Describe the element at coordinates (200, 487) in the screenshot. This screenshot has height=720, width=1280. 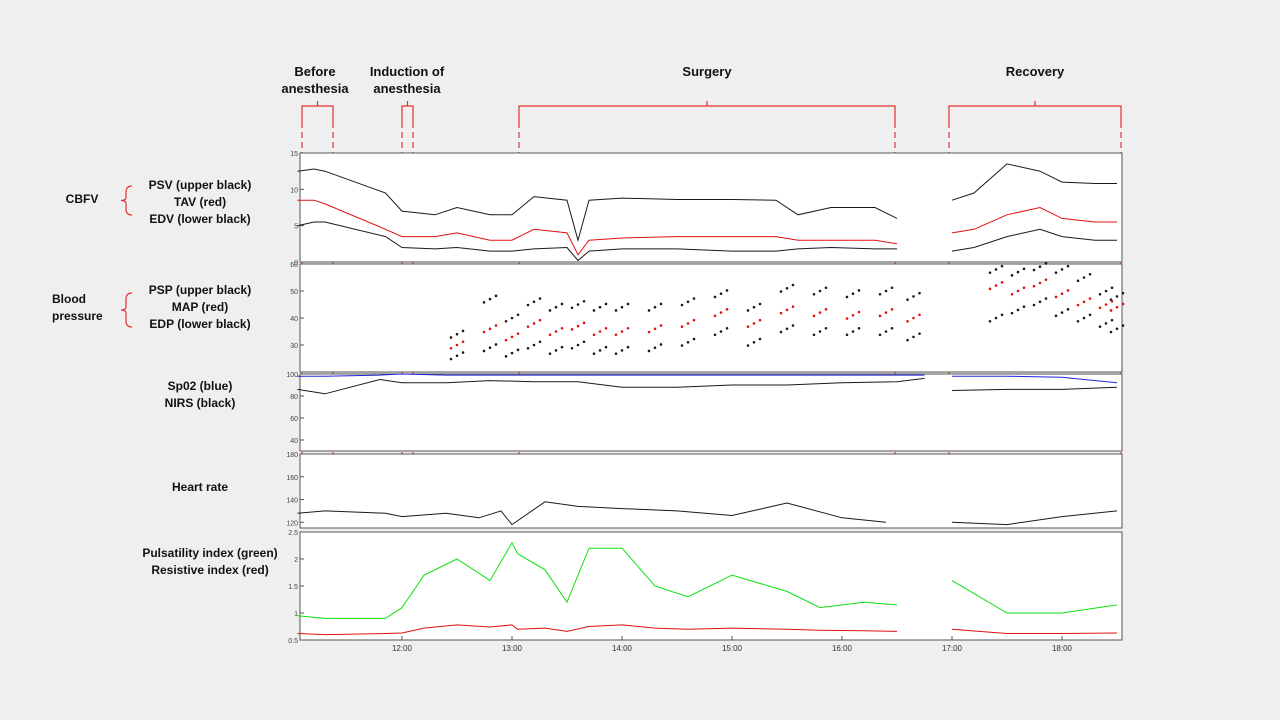
I see `hr-label: Heart rate` at that location.